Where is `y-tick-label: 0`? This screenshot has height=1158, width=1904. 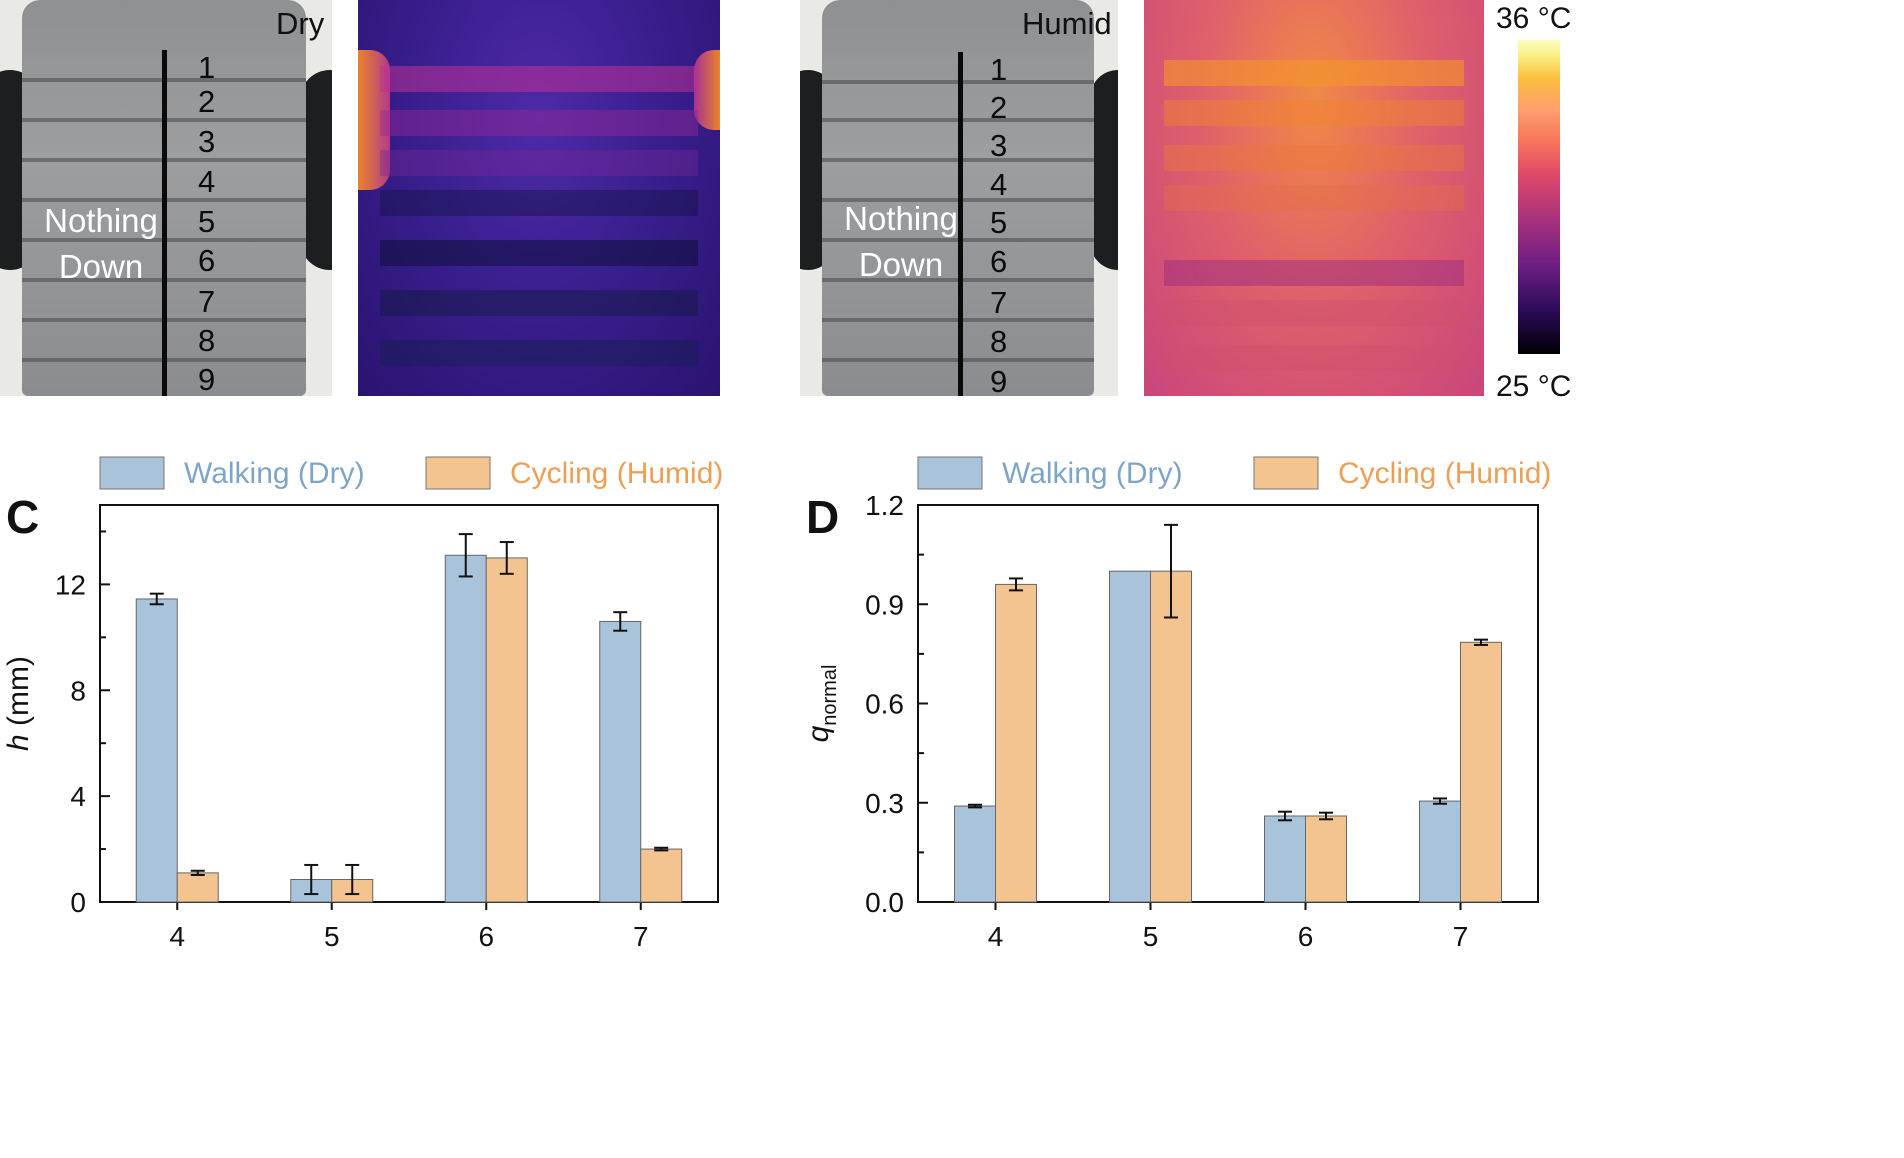
y-tick-label: 0 is located at coordinates (78, 902).